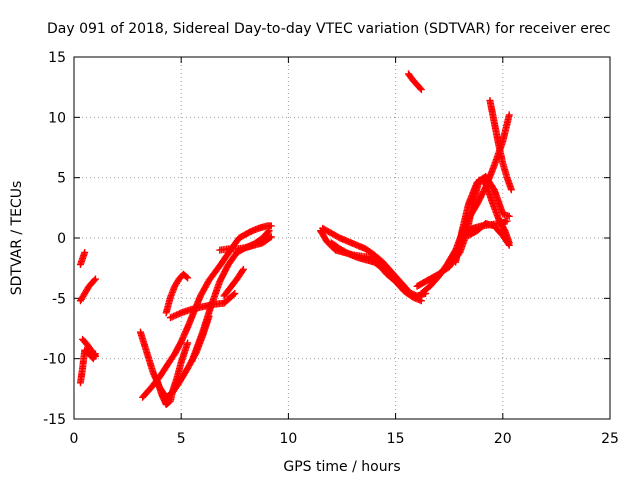  Describe the element at coordinates (61, 179) in the screenshot. I see `y-tick-label: 5` at that location.